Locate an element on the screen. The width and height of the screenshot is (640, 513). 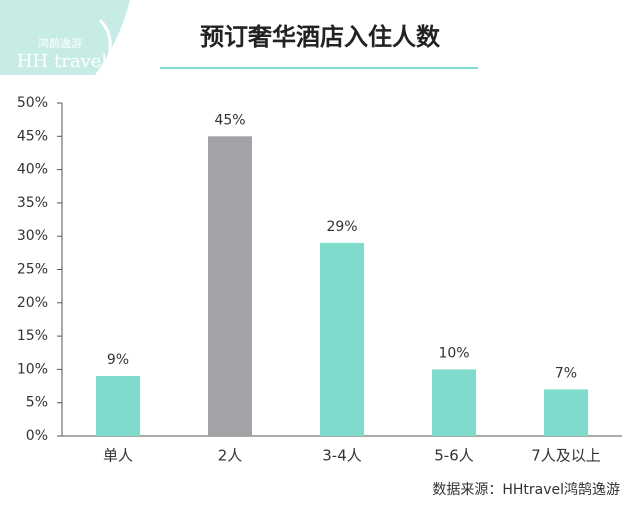
x-tick-label: 5-6人 is located at coordinates (454, 456).